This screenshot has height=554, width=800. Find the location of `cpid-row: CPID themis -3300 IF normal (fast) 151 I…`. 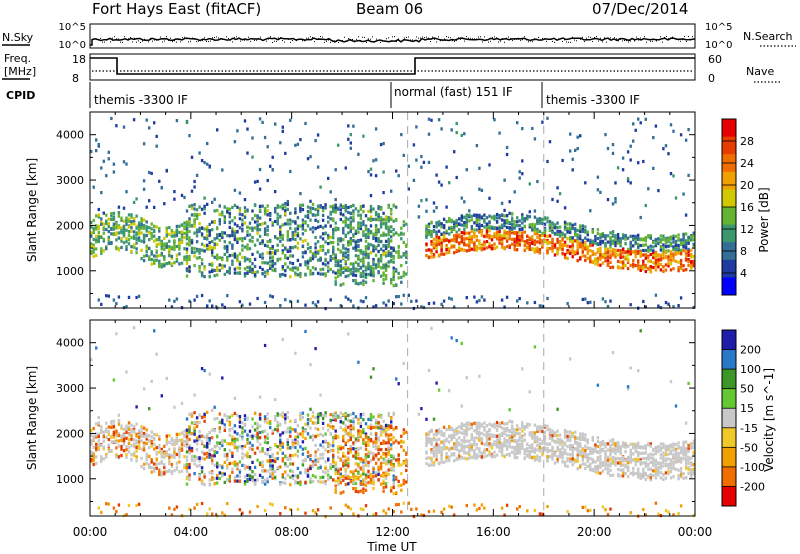

cpid-row: CPID themis -3300 IF normal (fast) 151 I… is located at coordinates (323, 95).